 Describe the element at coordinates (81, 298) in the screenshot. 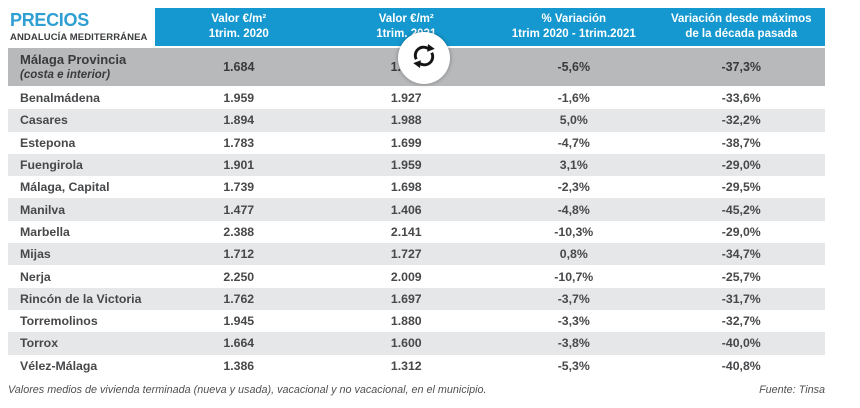

I see `municipality-name: Rincón de la Victoria` at that location.